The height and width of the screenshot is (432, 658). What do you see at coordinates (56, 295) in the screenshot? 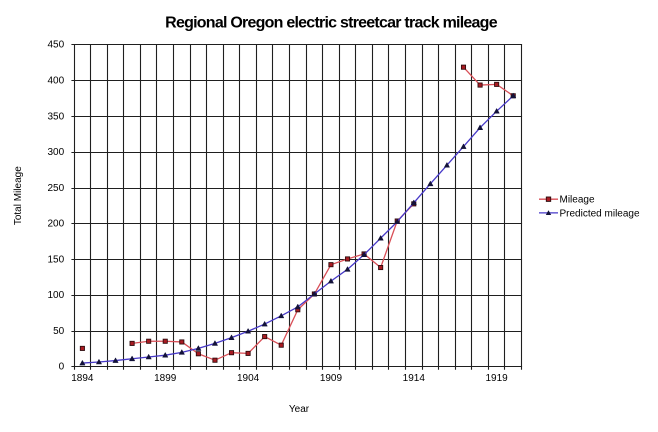
I see `svg-text: 100` at bounding box center [56, 295].